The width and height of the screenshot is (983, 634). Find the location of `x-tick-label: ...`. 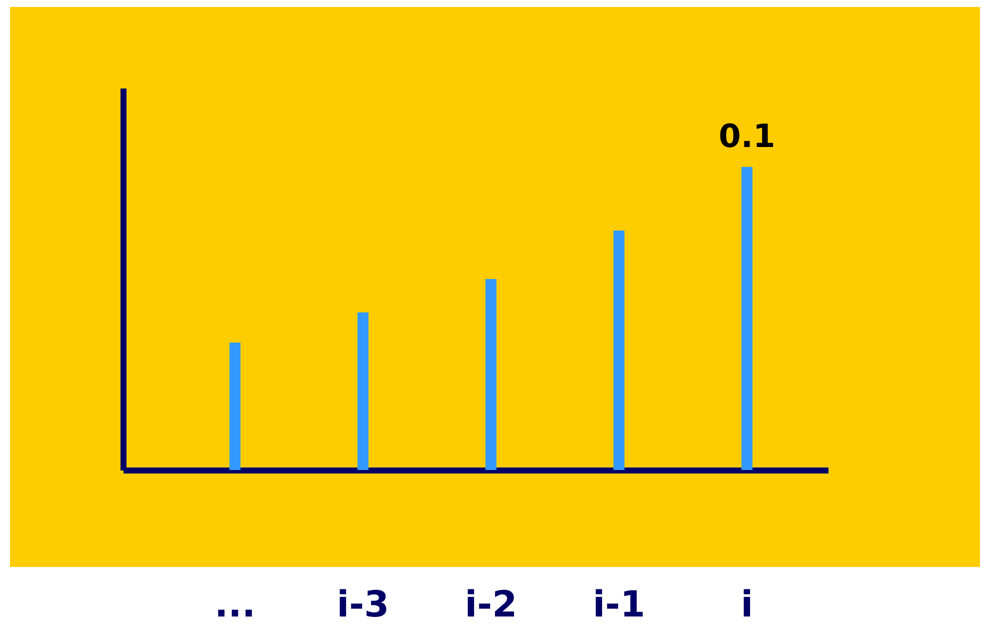

x-tick-label: ... is located at coordinates (235, 605).